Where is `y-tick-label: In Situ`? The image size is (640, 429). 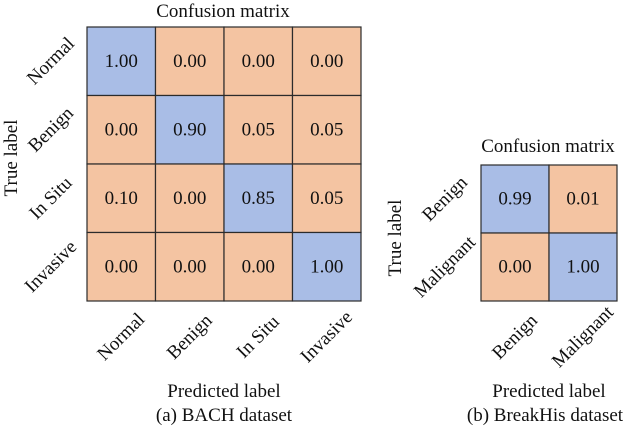 y-tick-label: In Situ is located at coordinates (50, 197).